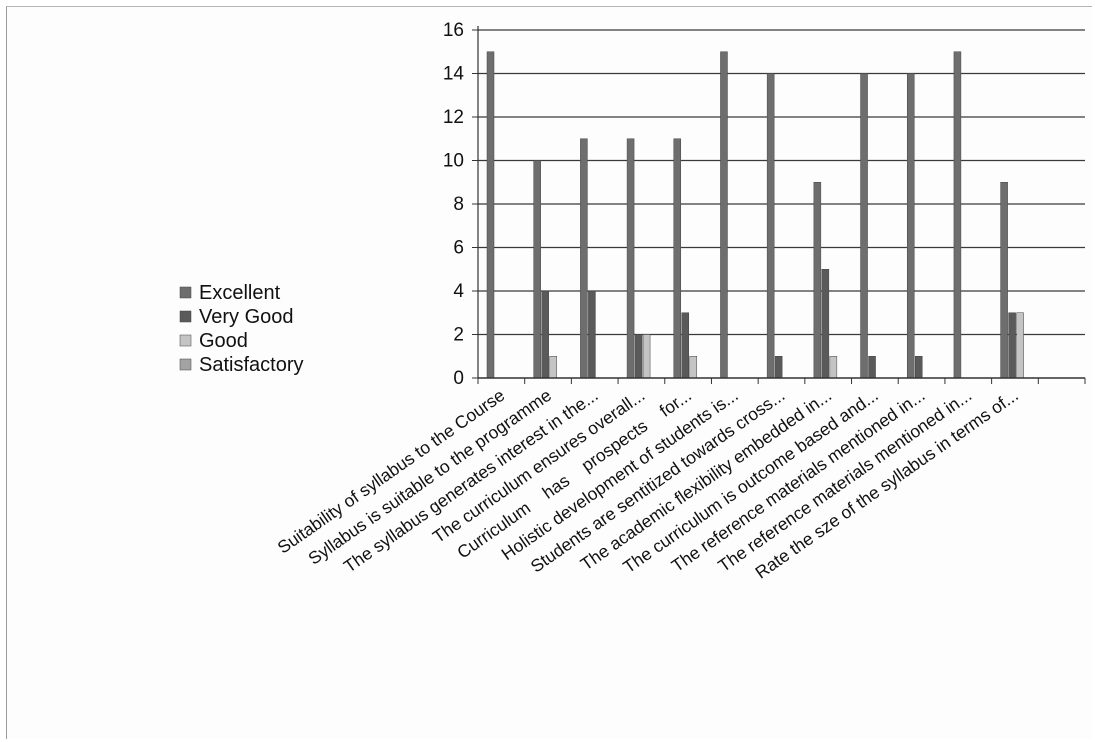 The height and width of the screenshot is (742, 1095). Describe the element at coordinates (185, 316) in the screenshot. I see `legend-swatch-very-good` at that location.